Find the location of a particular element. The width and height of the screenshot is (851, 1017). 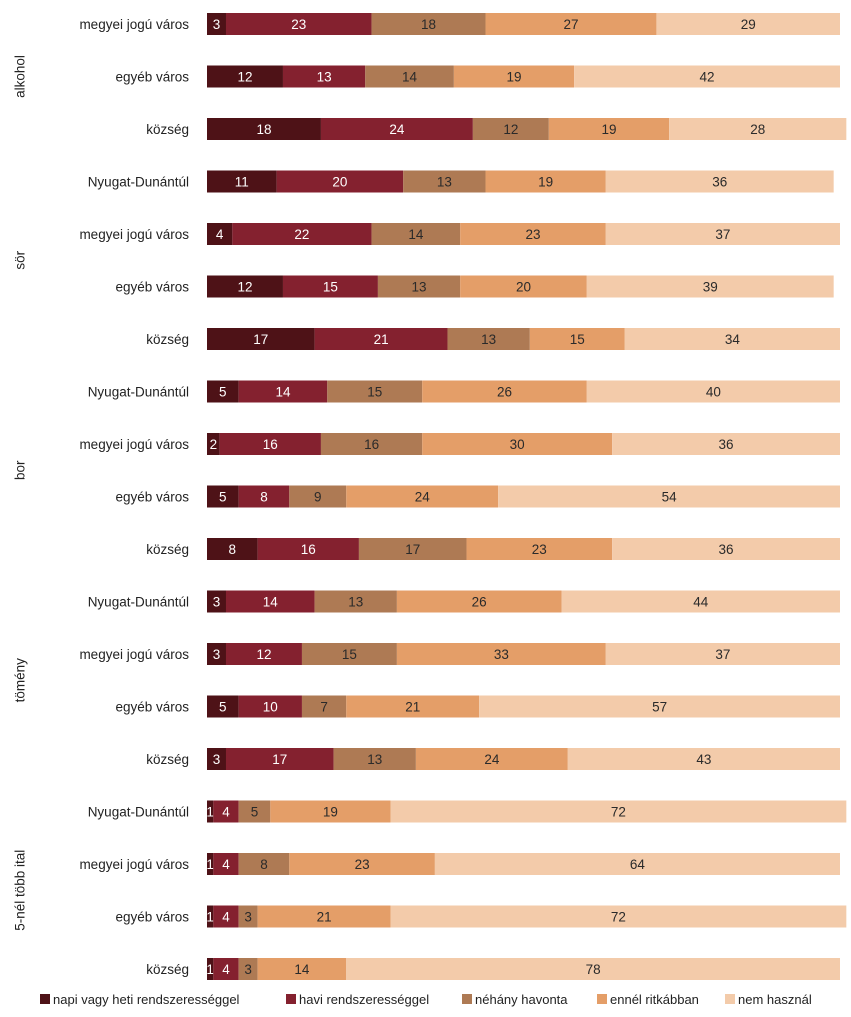

data-label: 11 is located at coordinates (242, 182).